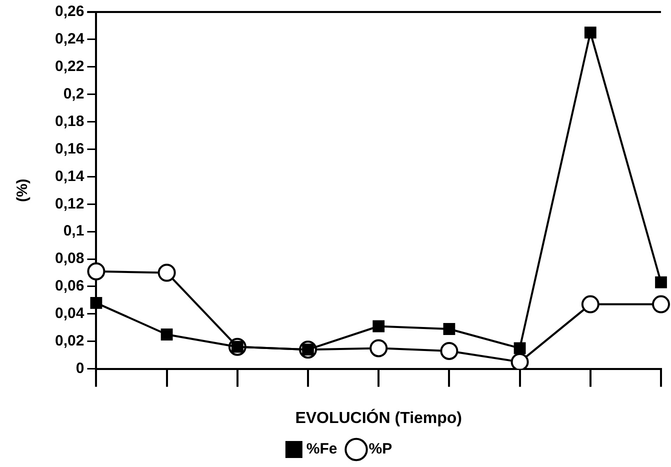 The width and height of the screenshot is (671, 467). Describe the element at coordinates (69, 286) in the screenshot. I see `y-tick-label: 0,06` at that location.